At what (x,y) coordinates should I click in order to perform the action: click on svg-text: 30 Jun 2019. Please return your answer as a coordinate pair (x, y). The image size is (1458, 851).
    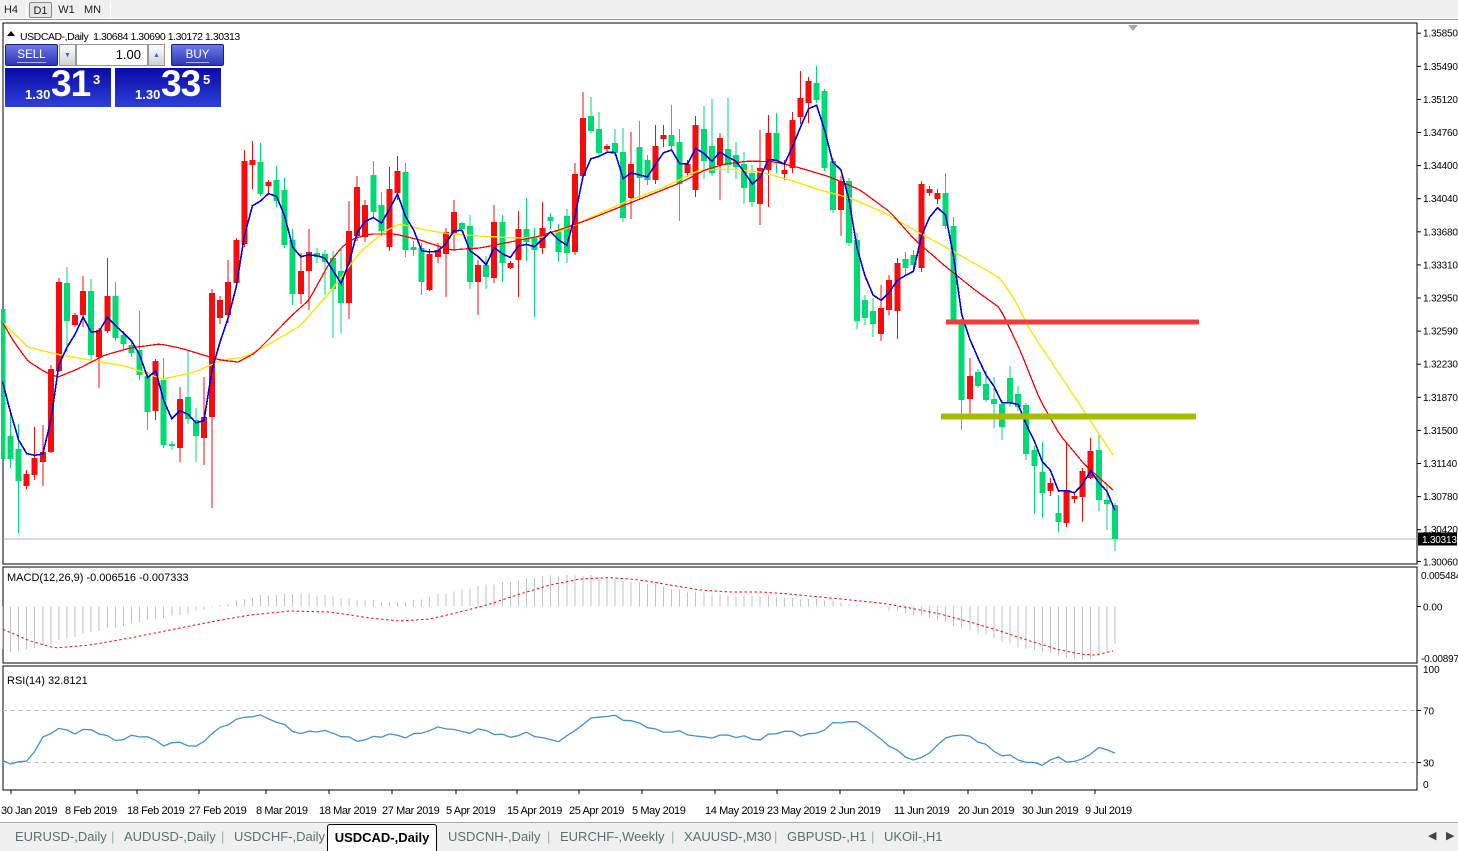
    Looking at the image, I should click on (1050, 811).